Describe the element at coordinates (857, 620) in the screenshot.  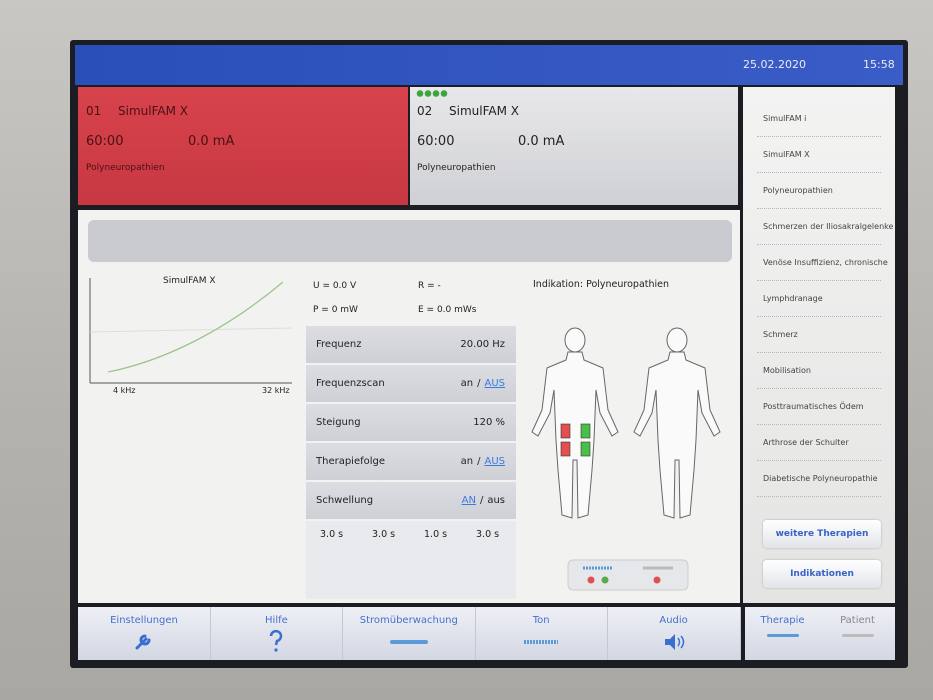
I see `mode-tab-label: Patient` at that location.